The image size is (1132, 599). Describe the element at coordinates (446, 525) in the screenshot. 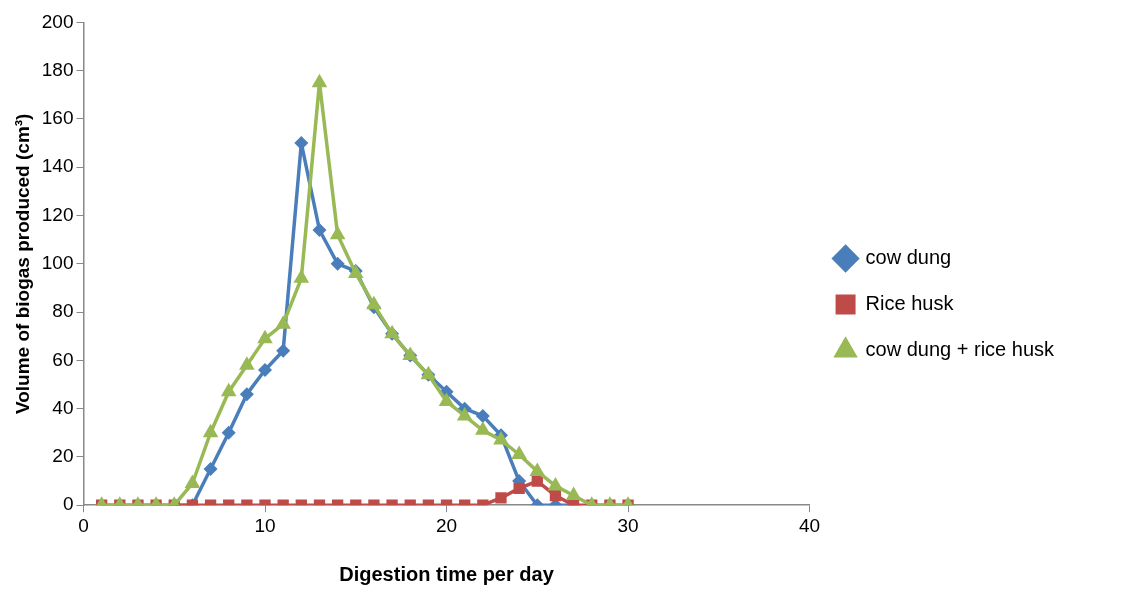

I see `x-tick-label: 20` at that location.